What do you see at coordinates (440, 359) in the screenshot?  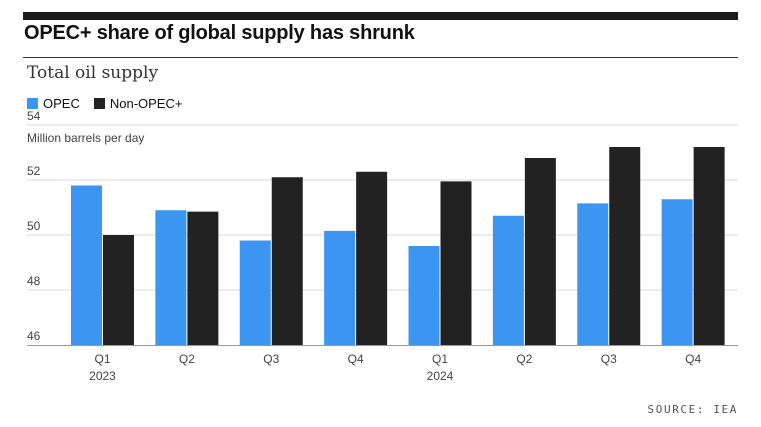 I see `x-tick-label-5: Q1` at bounding box center [440, 359].